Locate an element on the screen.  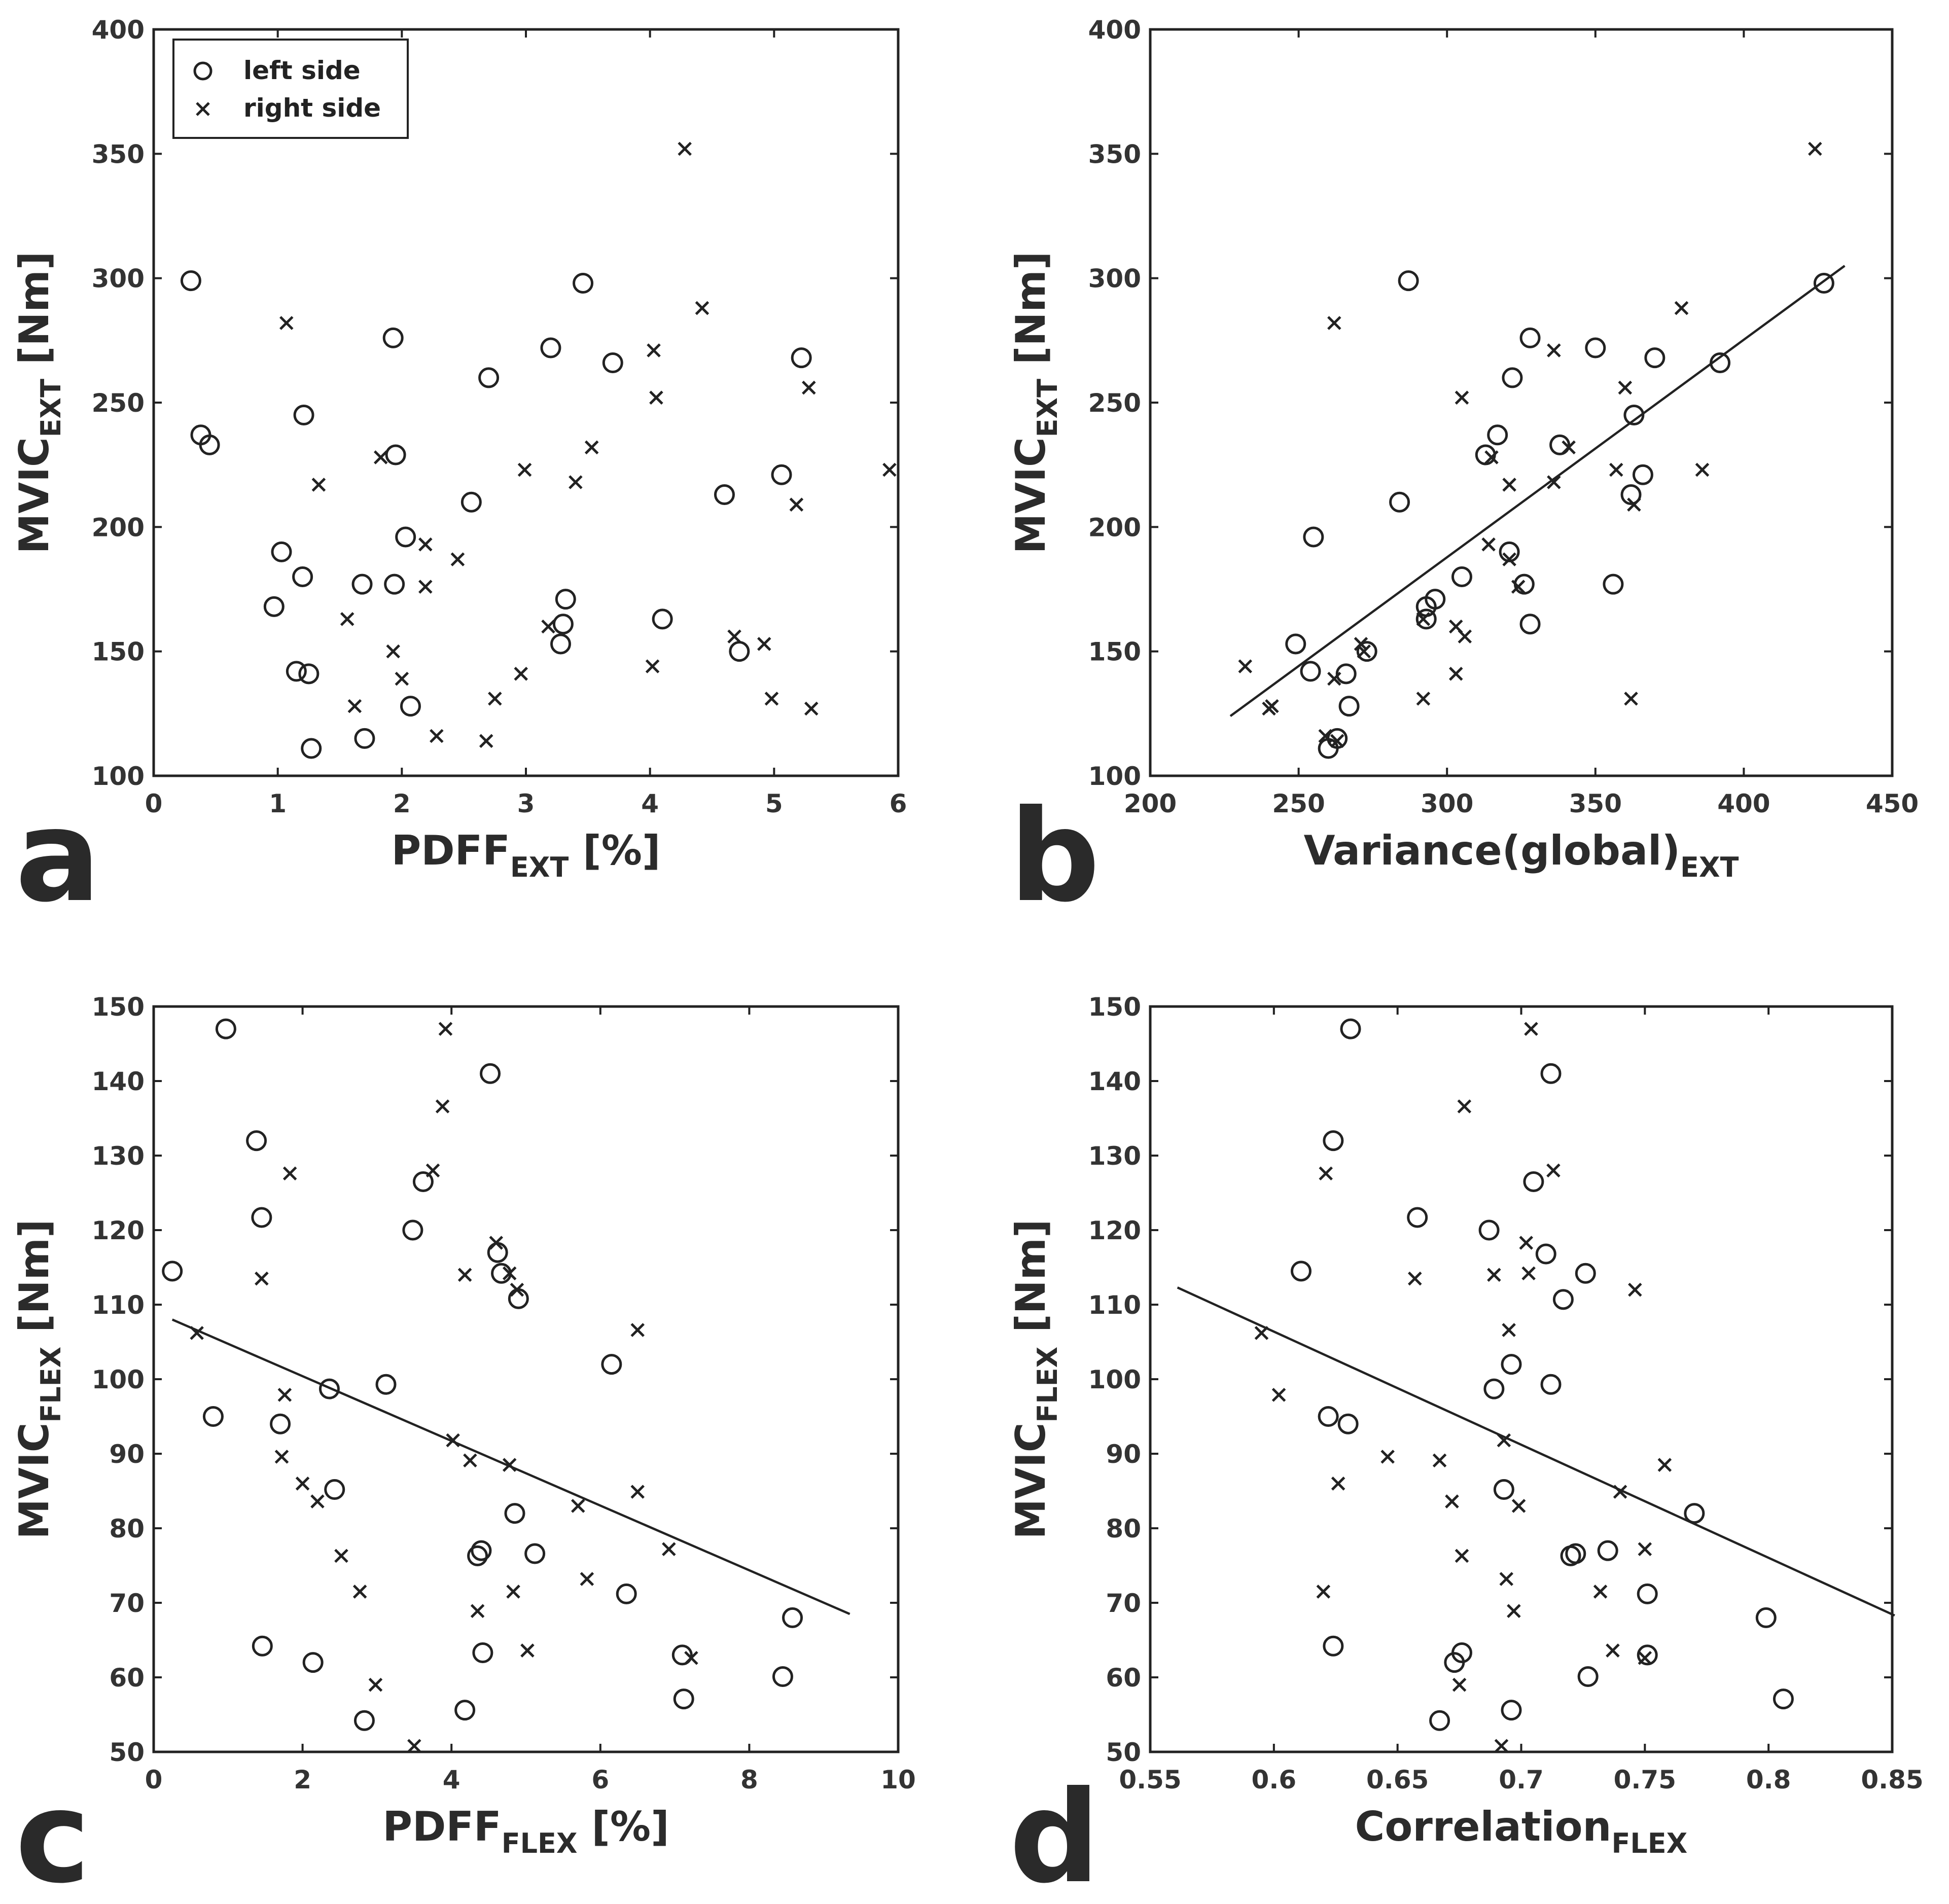
y-tick-label: 350 is located at coordinates (1114, 154).